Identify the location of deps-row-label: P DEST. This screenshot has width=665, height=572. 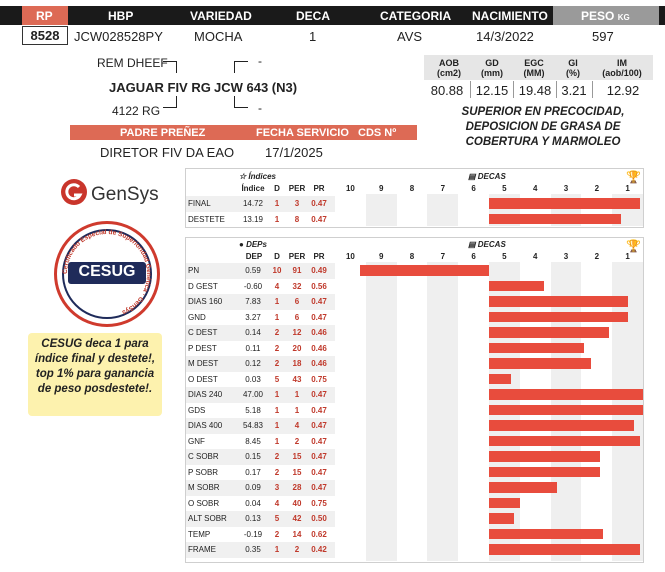
(202, 348).